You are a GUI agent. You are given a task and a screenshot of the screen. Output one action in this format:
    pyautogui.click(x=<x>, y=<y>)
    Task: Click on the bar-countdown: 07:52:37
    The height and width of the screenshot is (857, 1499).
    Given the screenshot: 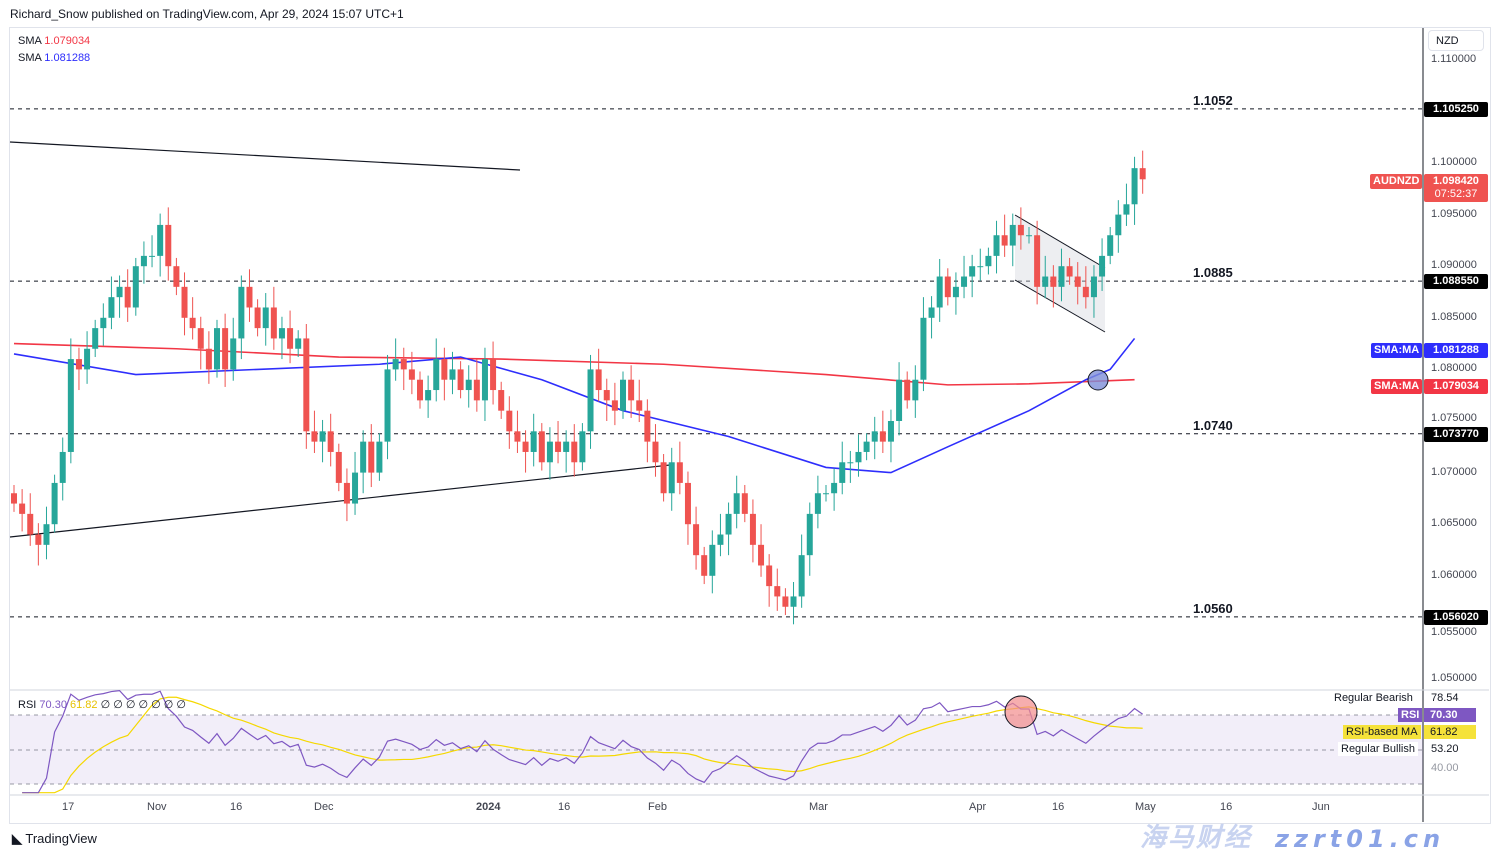 What is the action you would take?
    pyautogui.click(x=1456, y=194)
    